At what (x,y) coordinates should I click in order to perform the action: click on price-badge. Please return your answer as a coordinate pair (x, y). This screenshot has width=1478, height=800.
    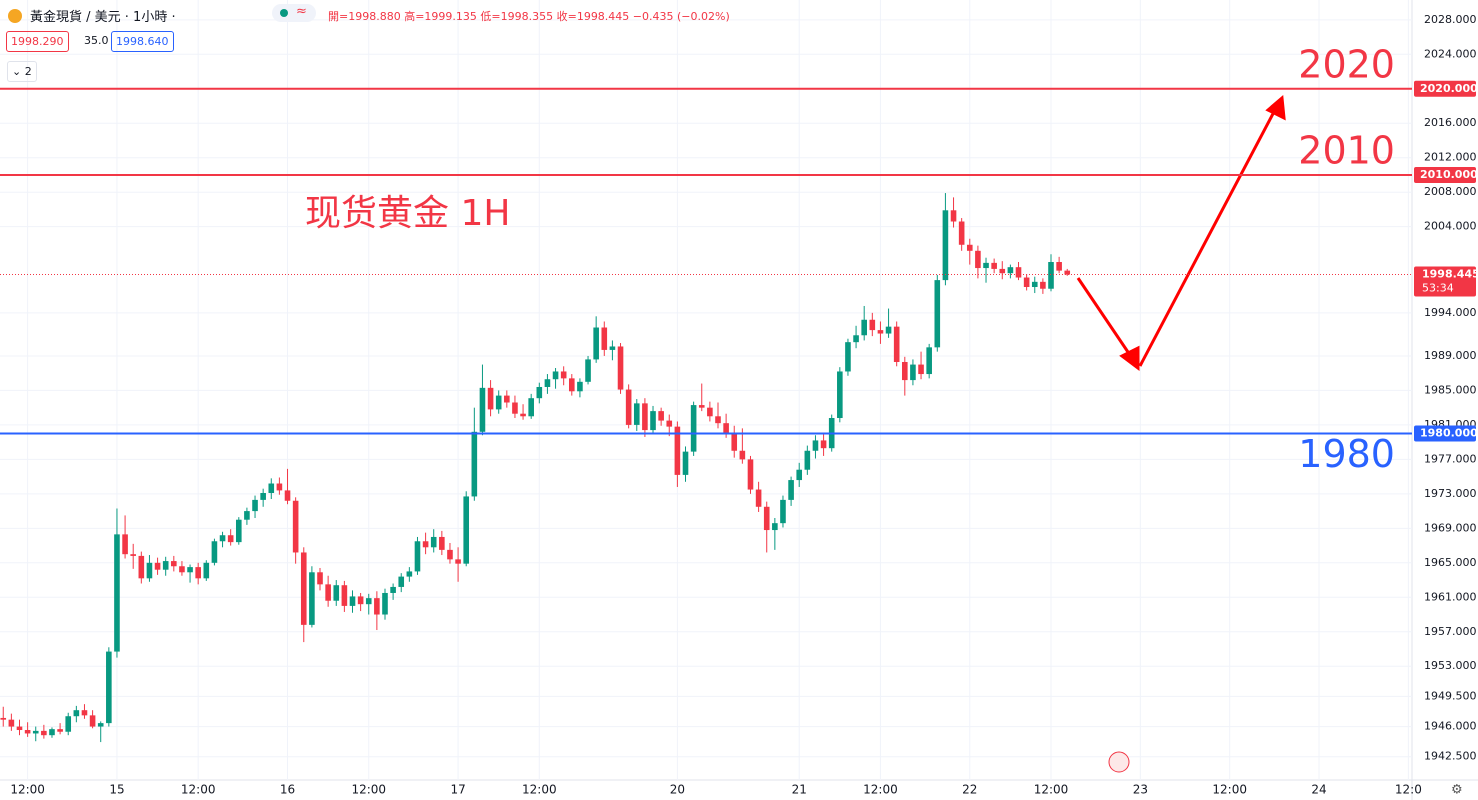
    Looking at the image, I should click on (1445, 433).